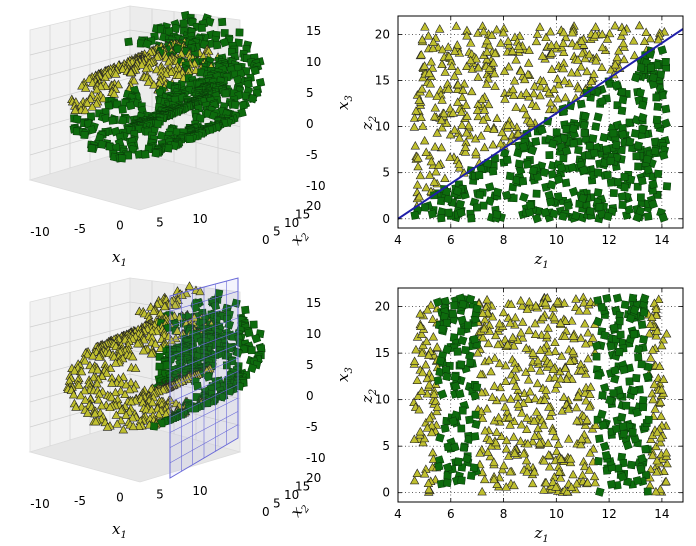 Image resolution: width=696 pixels, height=546 pixels. Describe the element at coordinates (661, 240) in the screenshot. I see `x-tick-label: 14` at that location.